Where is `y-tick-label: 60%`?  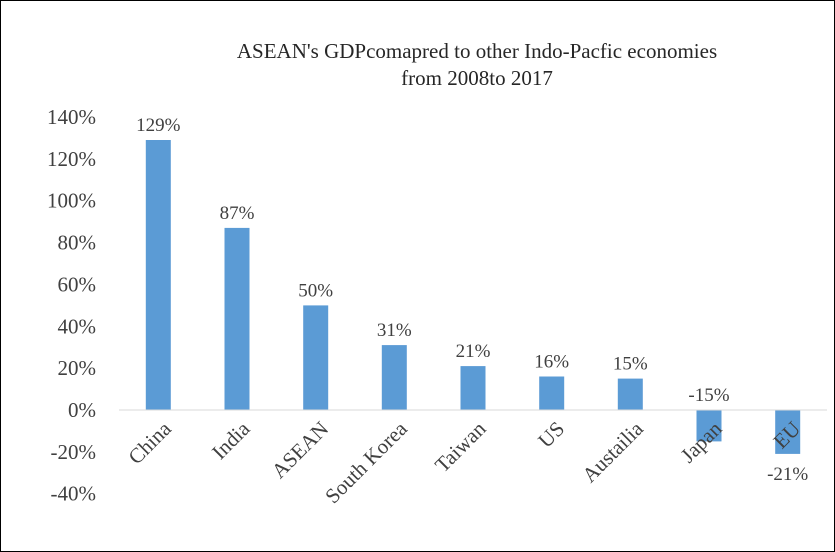
y-tick-label: 60% is located at coordinates (77, 284).